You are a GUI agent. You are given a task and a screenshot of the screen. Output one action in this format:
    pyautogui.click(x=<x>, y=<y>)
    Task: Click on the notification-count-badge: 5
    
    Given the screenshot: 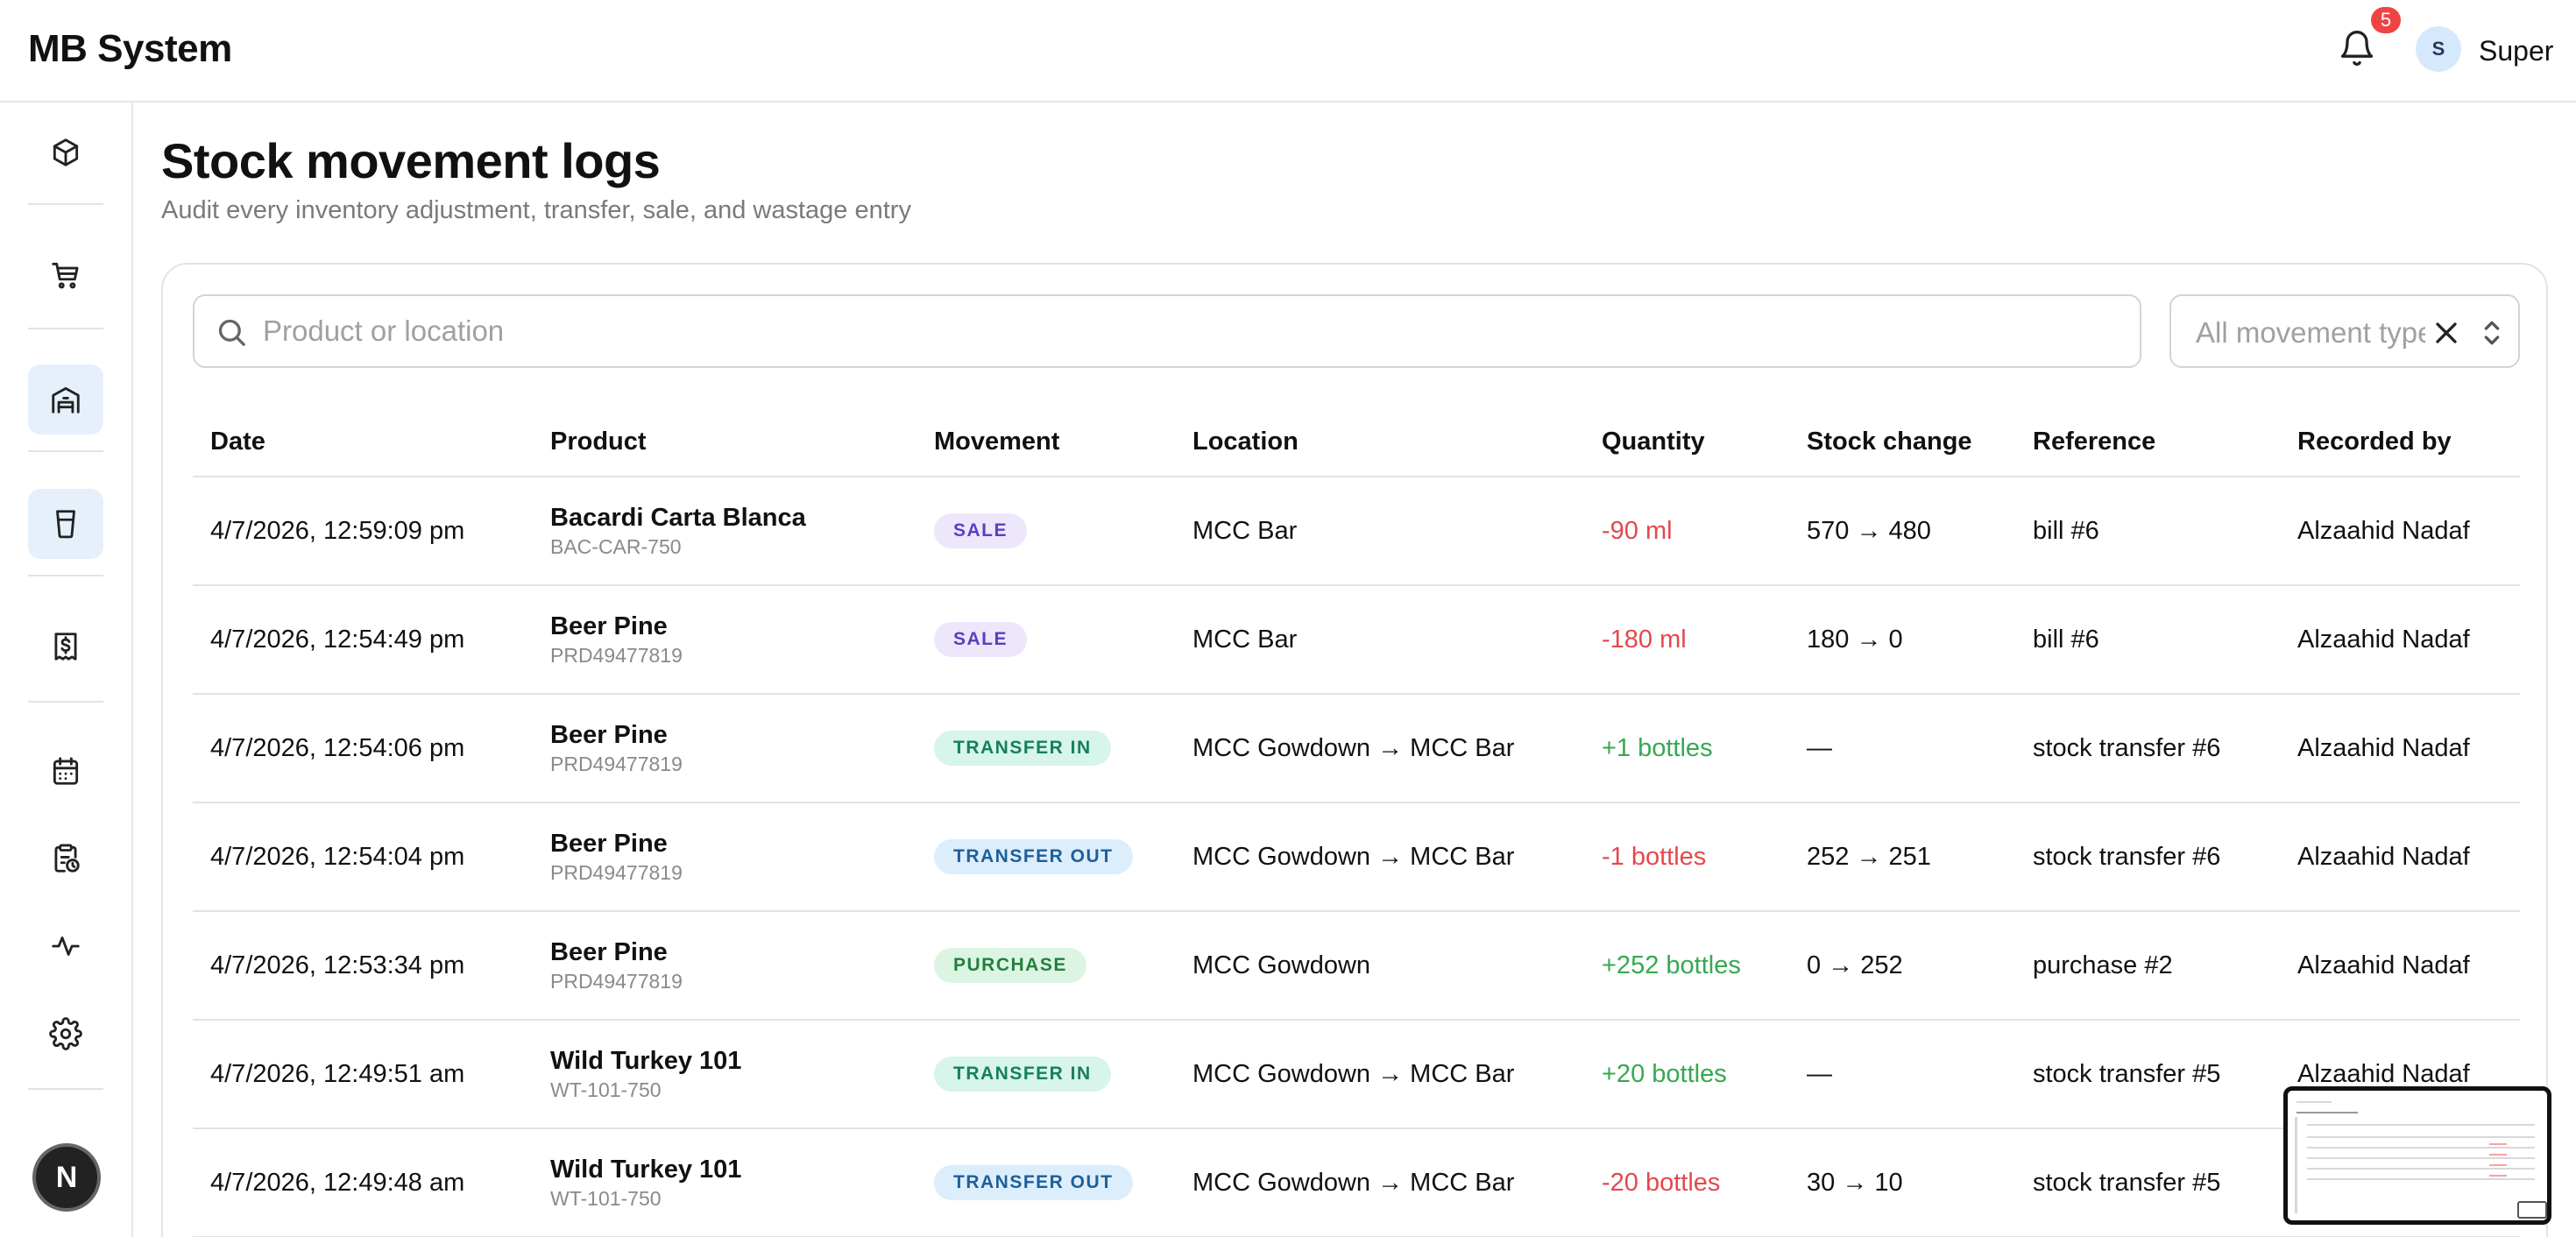 What is the action you would take?
    pyautogui.click(x=2386, y=20)
    